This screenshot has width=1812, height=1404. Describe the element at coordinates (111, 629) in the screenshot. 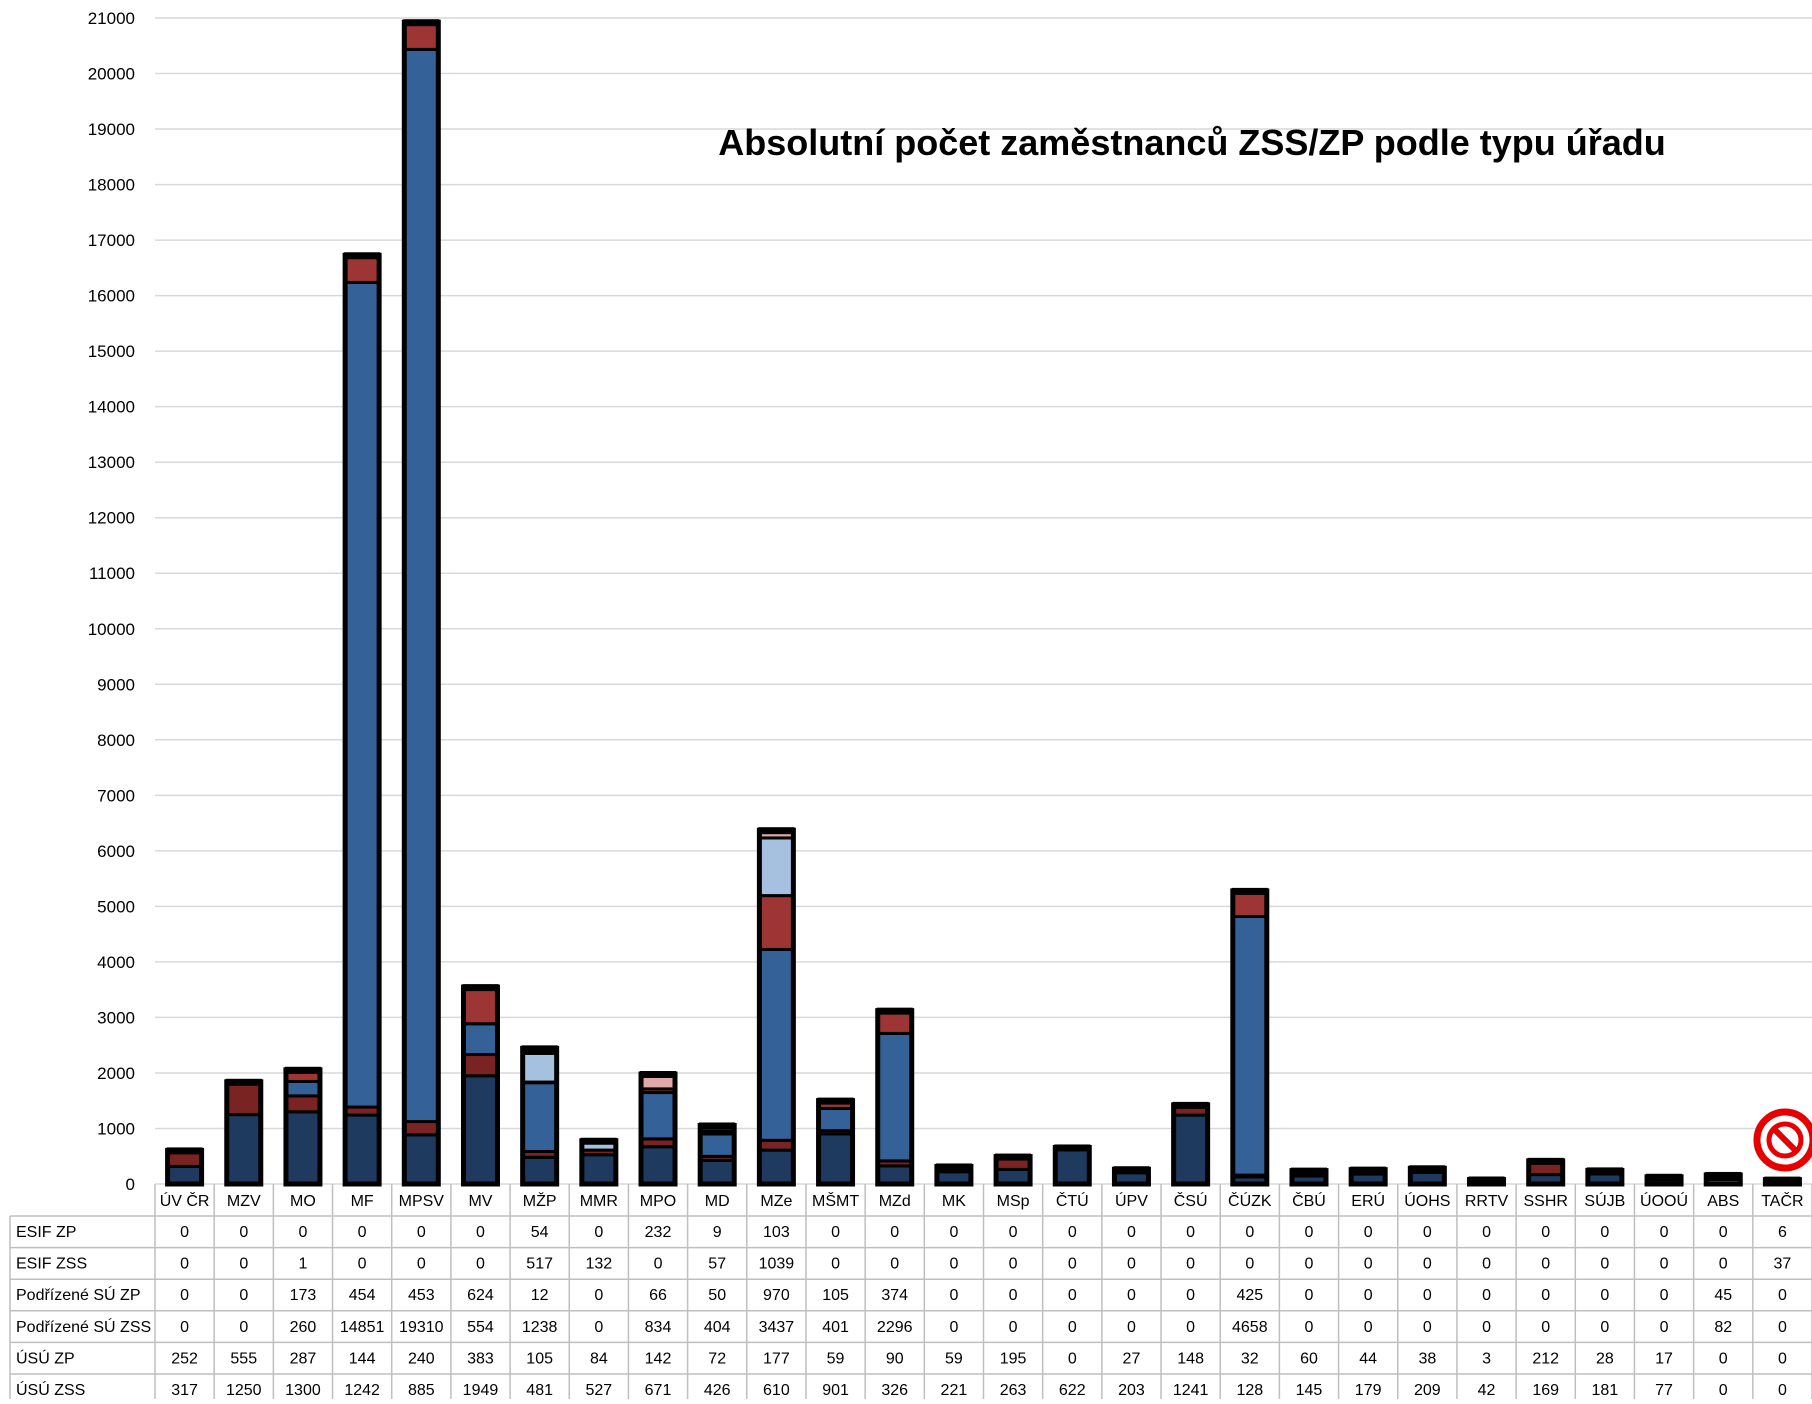

I see `y-tick-label: 10000` at that location.